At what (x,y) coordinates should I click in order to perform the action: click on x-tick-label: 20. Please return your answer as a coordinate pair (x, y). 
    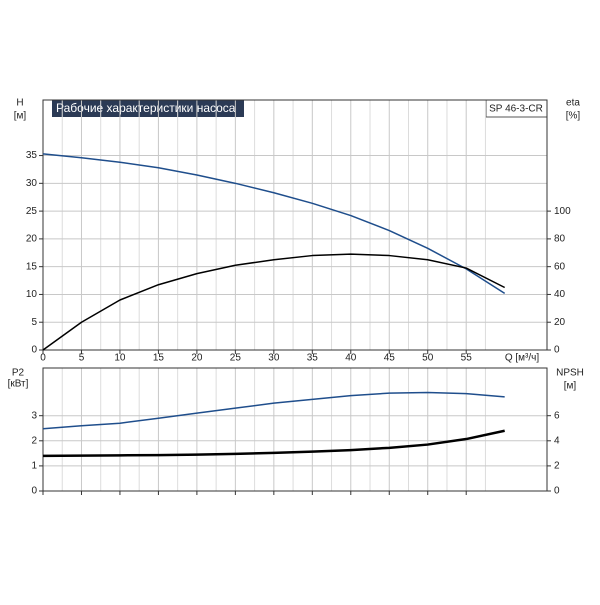
    Looking at the image, I should click on (197, 358).